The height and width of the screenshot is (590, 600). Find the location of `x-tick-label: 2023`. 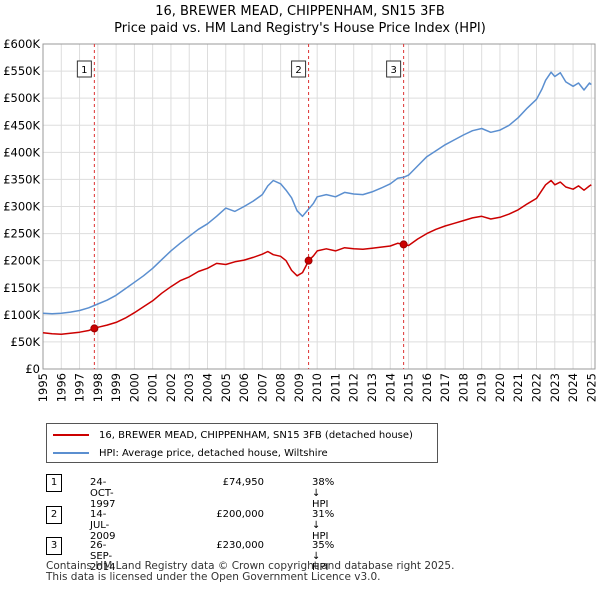

x-tick-label: 2023 is located at coordinates (555, 387).